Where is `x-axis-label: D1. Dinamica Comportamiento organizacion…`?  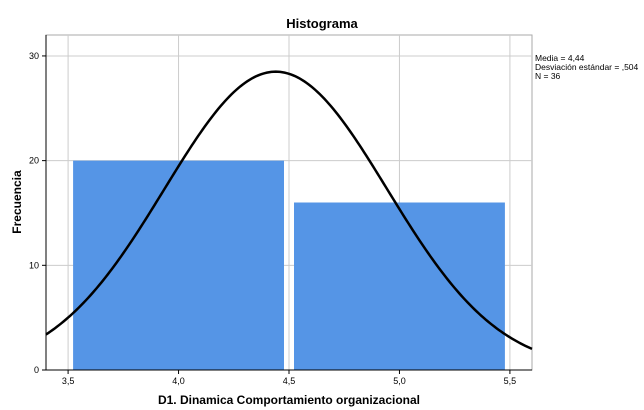 x-axis-label: D1. Dinamica Comportamiento organizacion… is located at coordinates (289, 400).